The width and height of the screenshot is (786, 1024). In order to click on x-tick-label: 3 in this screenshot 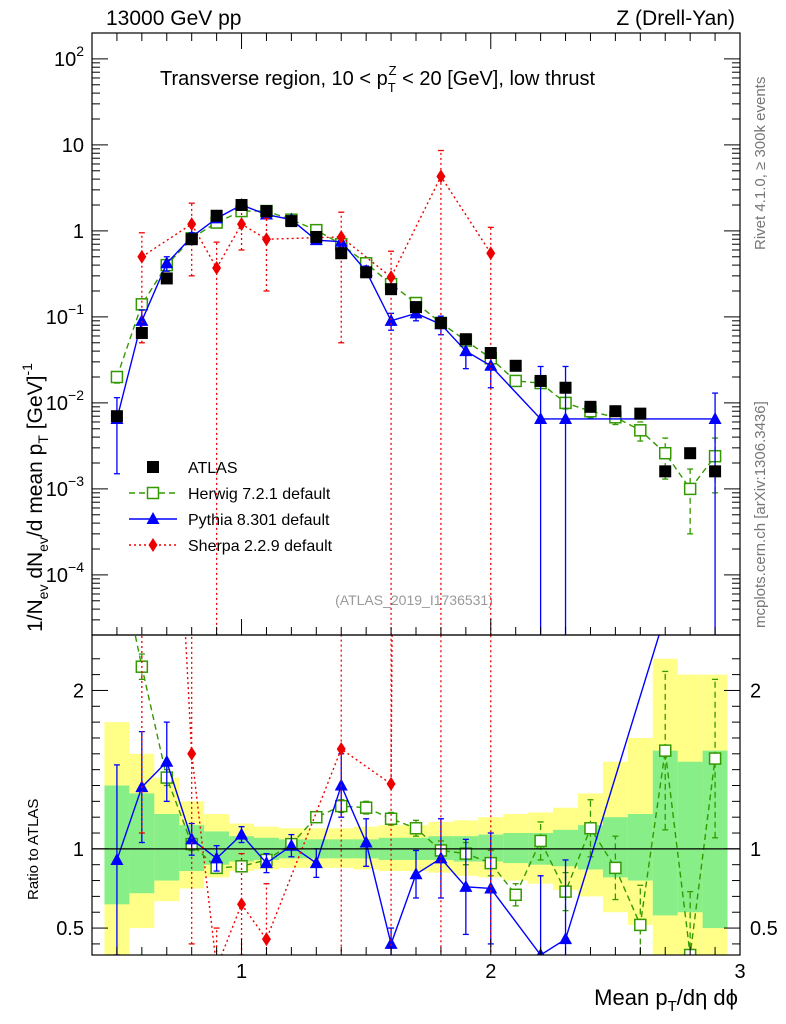, I will do `click(739, 972)`.